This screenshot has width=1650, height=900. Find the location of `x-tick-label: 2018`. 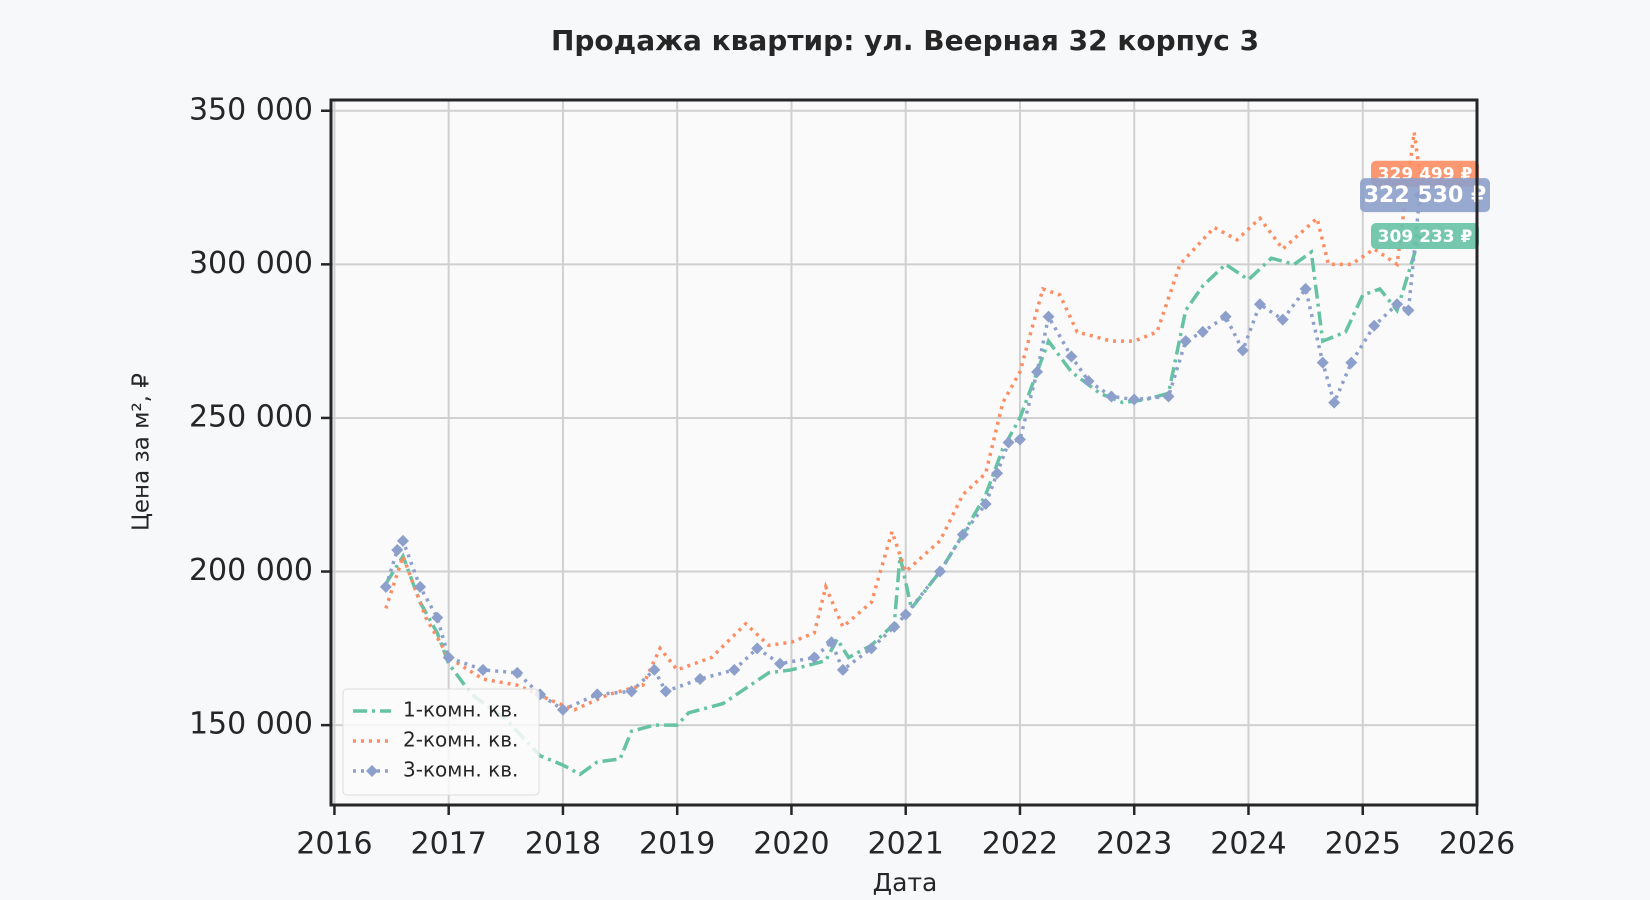

x-tick-label: 2018 is located at coordinates (563, 844).